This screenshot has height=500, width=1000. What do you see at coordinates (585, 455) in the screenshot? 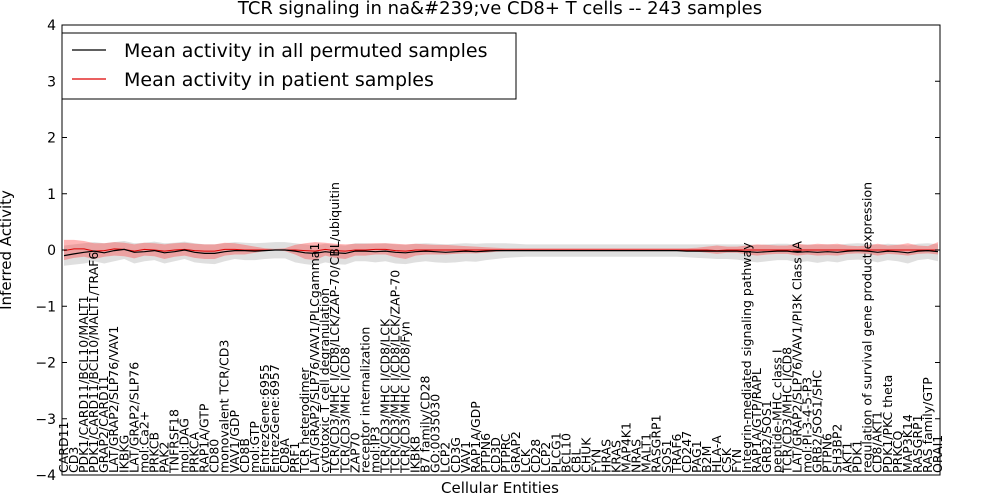
I see `x-category-label: CHUK` at bounding box center [585, 455].